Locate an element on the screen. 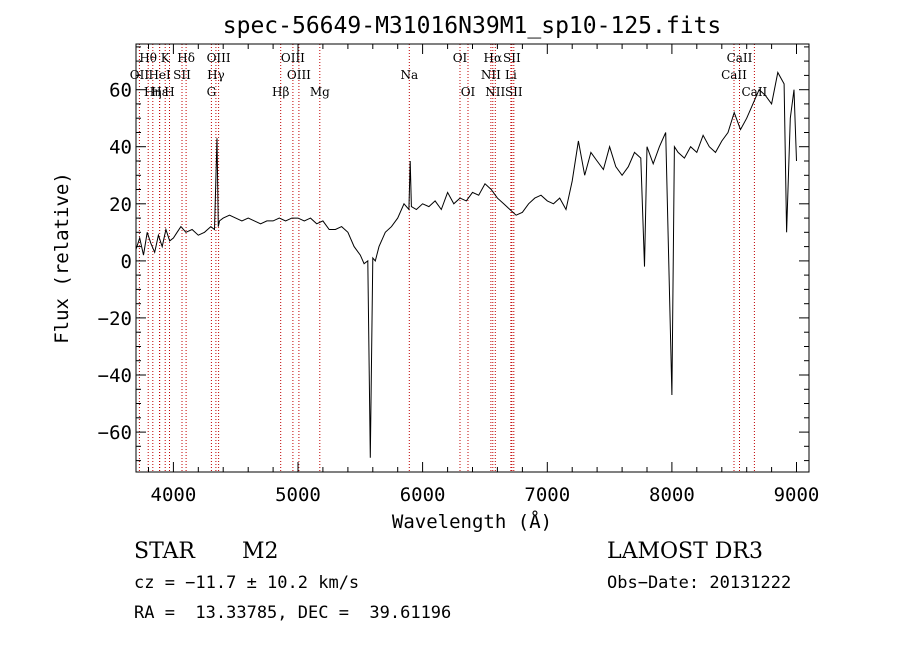 The width and height of the screenshot is (900, 649). object-subclass: M2 is located at coordinates (260, 551).